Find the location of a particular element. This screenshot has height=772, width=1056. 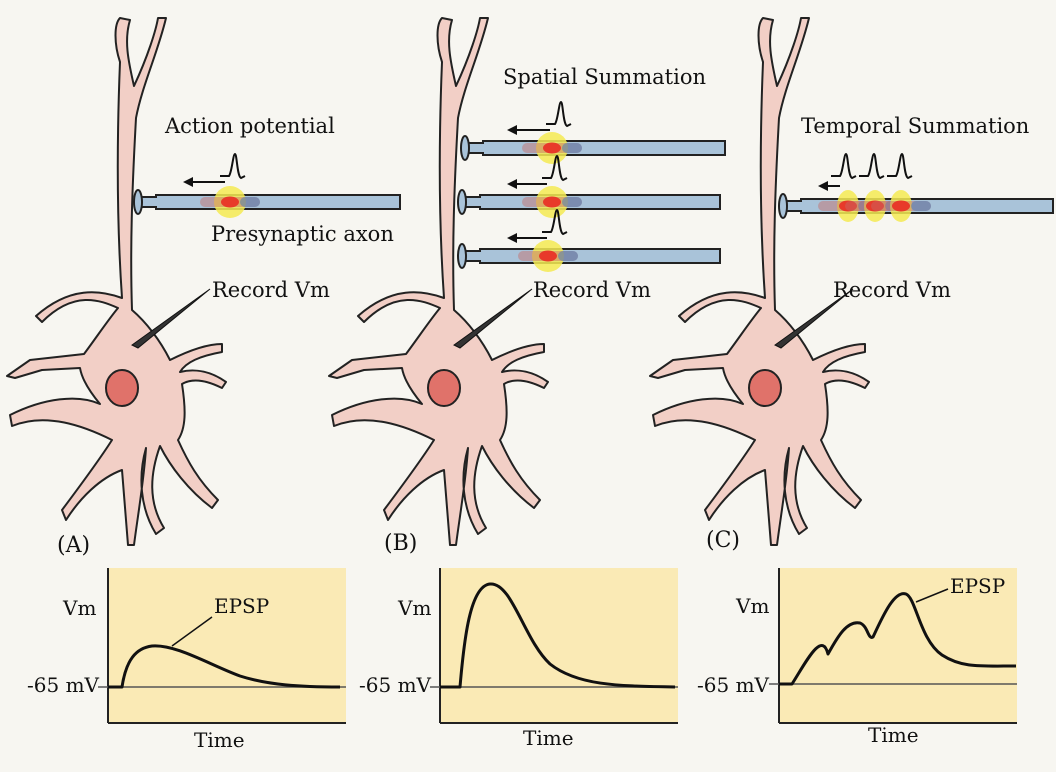

record-vm-label-b: Record Vm is located at coordinates (592, 290).